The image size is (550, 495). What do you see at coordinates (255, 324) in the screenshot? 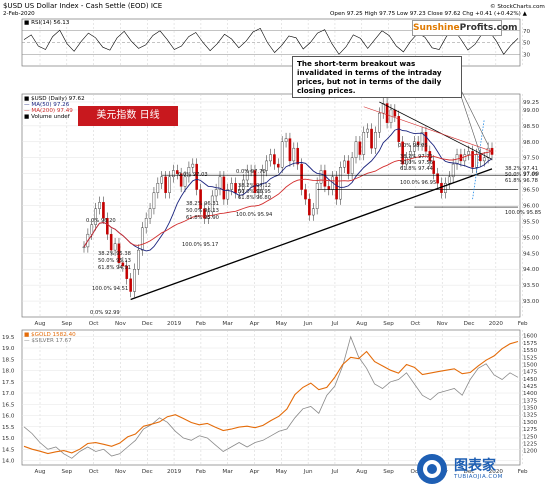
I see `x-tick-label: Apr` at bounding box center [255, 324].